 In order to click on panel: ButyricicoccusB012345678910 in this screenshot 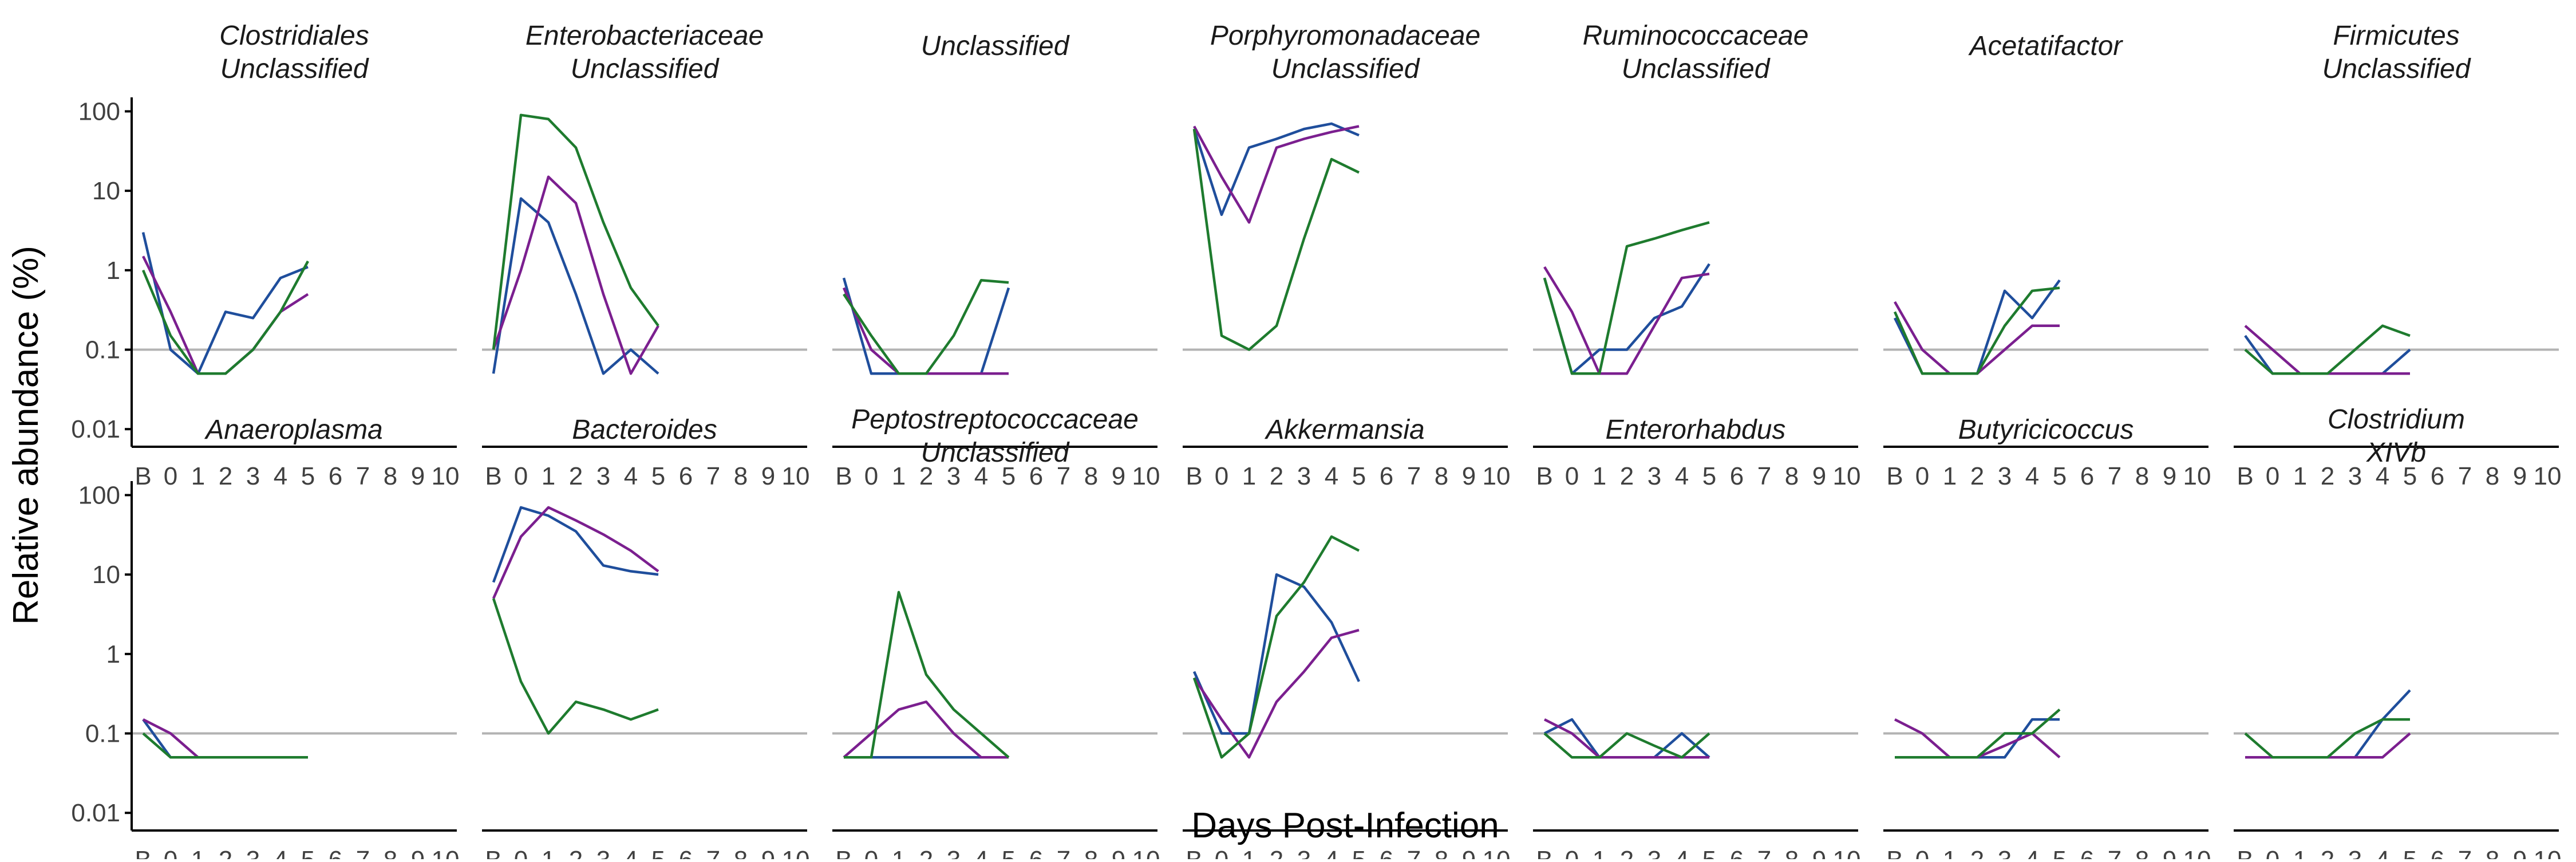, I will do `click(2047, 638)`.